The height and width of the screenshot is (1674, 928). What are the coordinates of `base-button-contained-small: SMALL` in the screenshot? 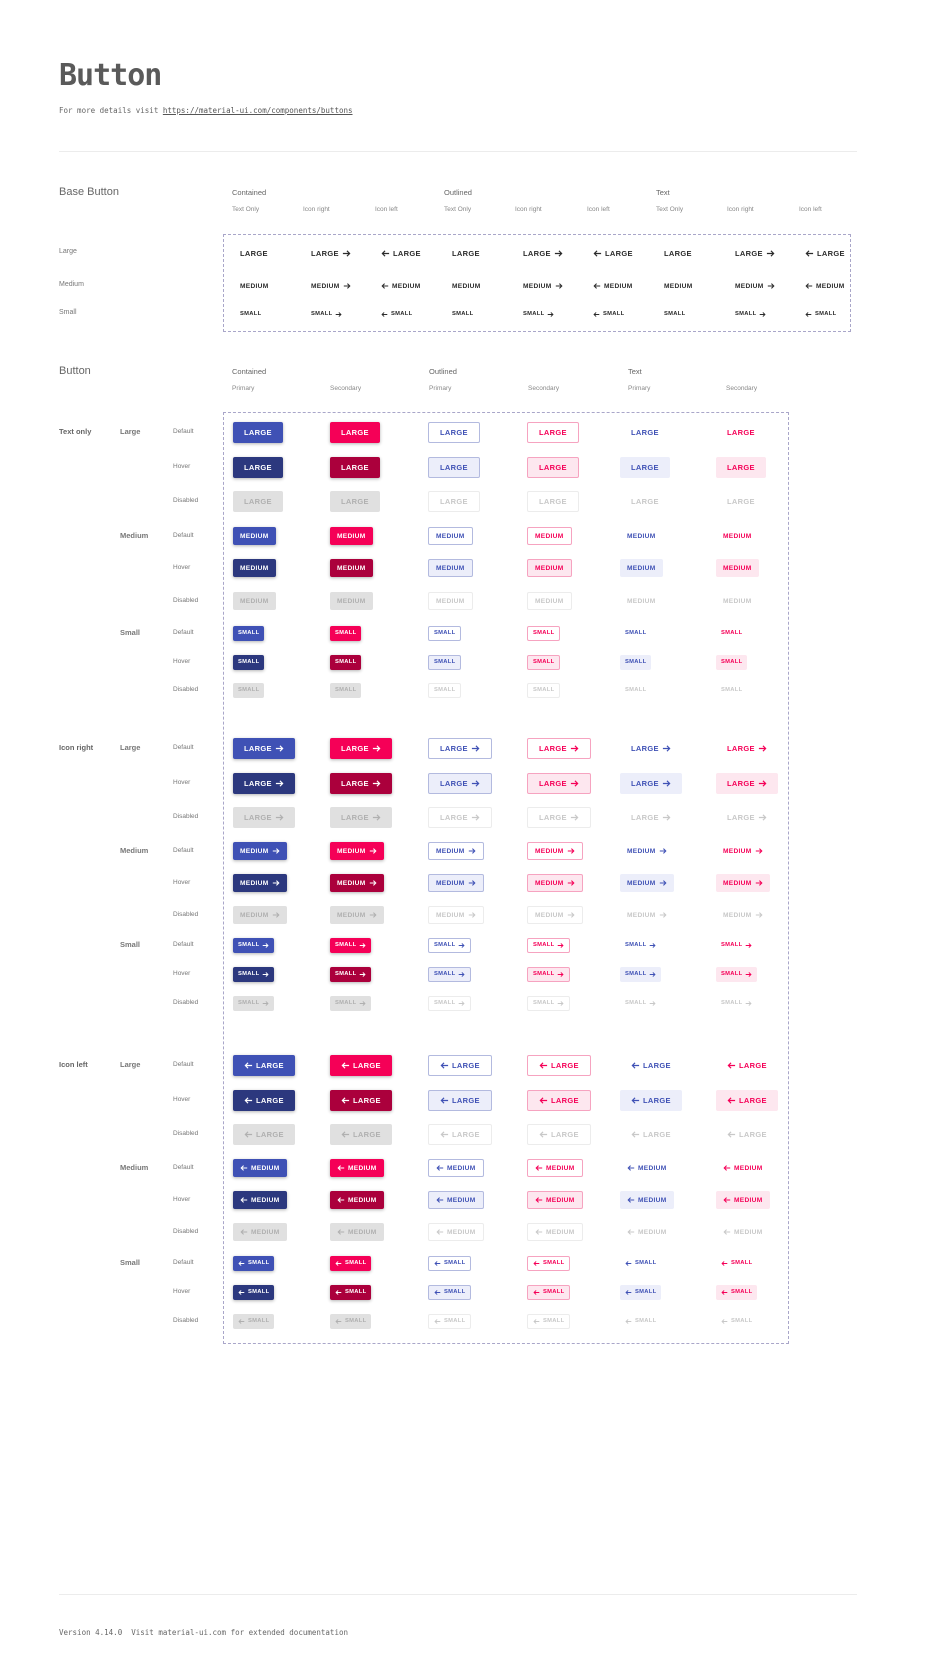 It's located at (250, 314).